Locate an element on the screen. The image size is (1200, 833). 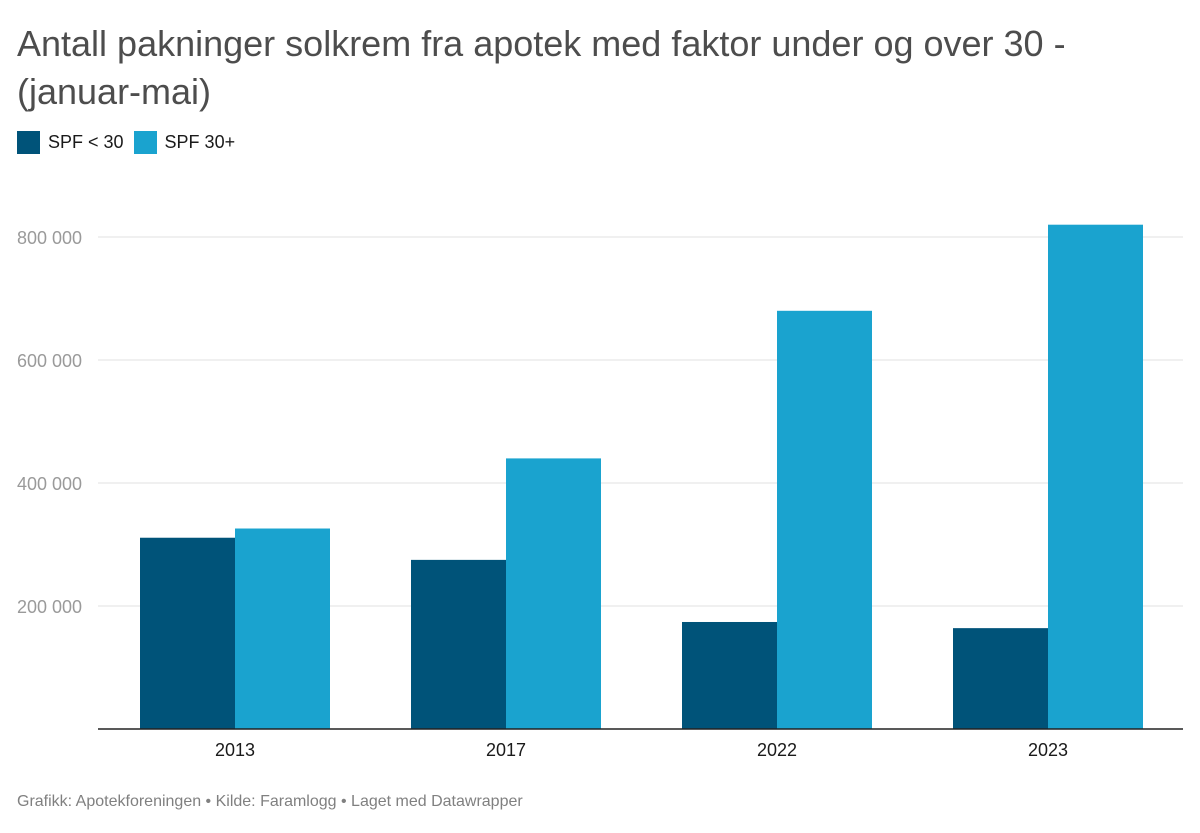
bar-spf-under-30-2022 is located at coordinates (729, 675).